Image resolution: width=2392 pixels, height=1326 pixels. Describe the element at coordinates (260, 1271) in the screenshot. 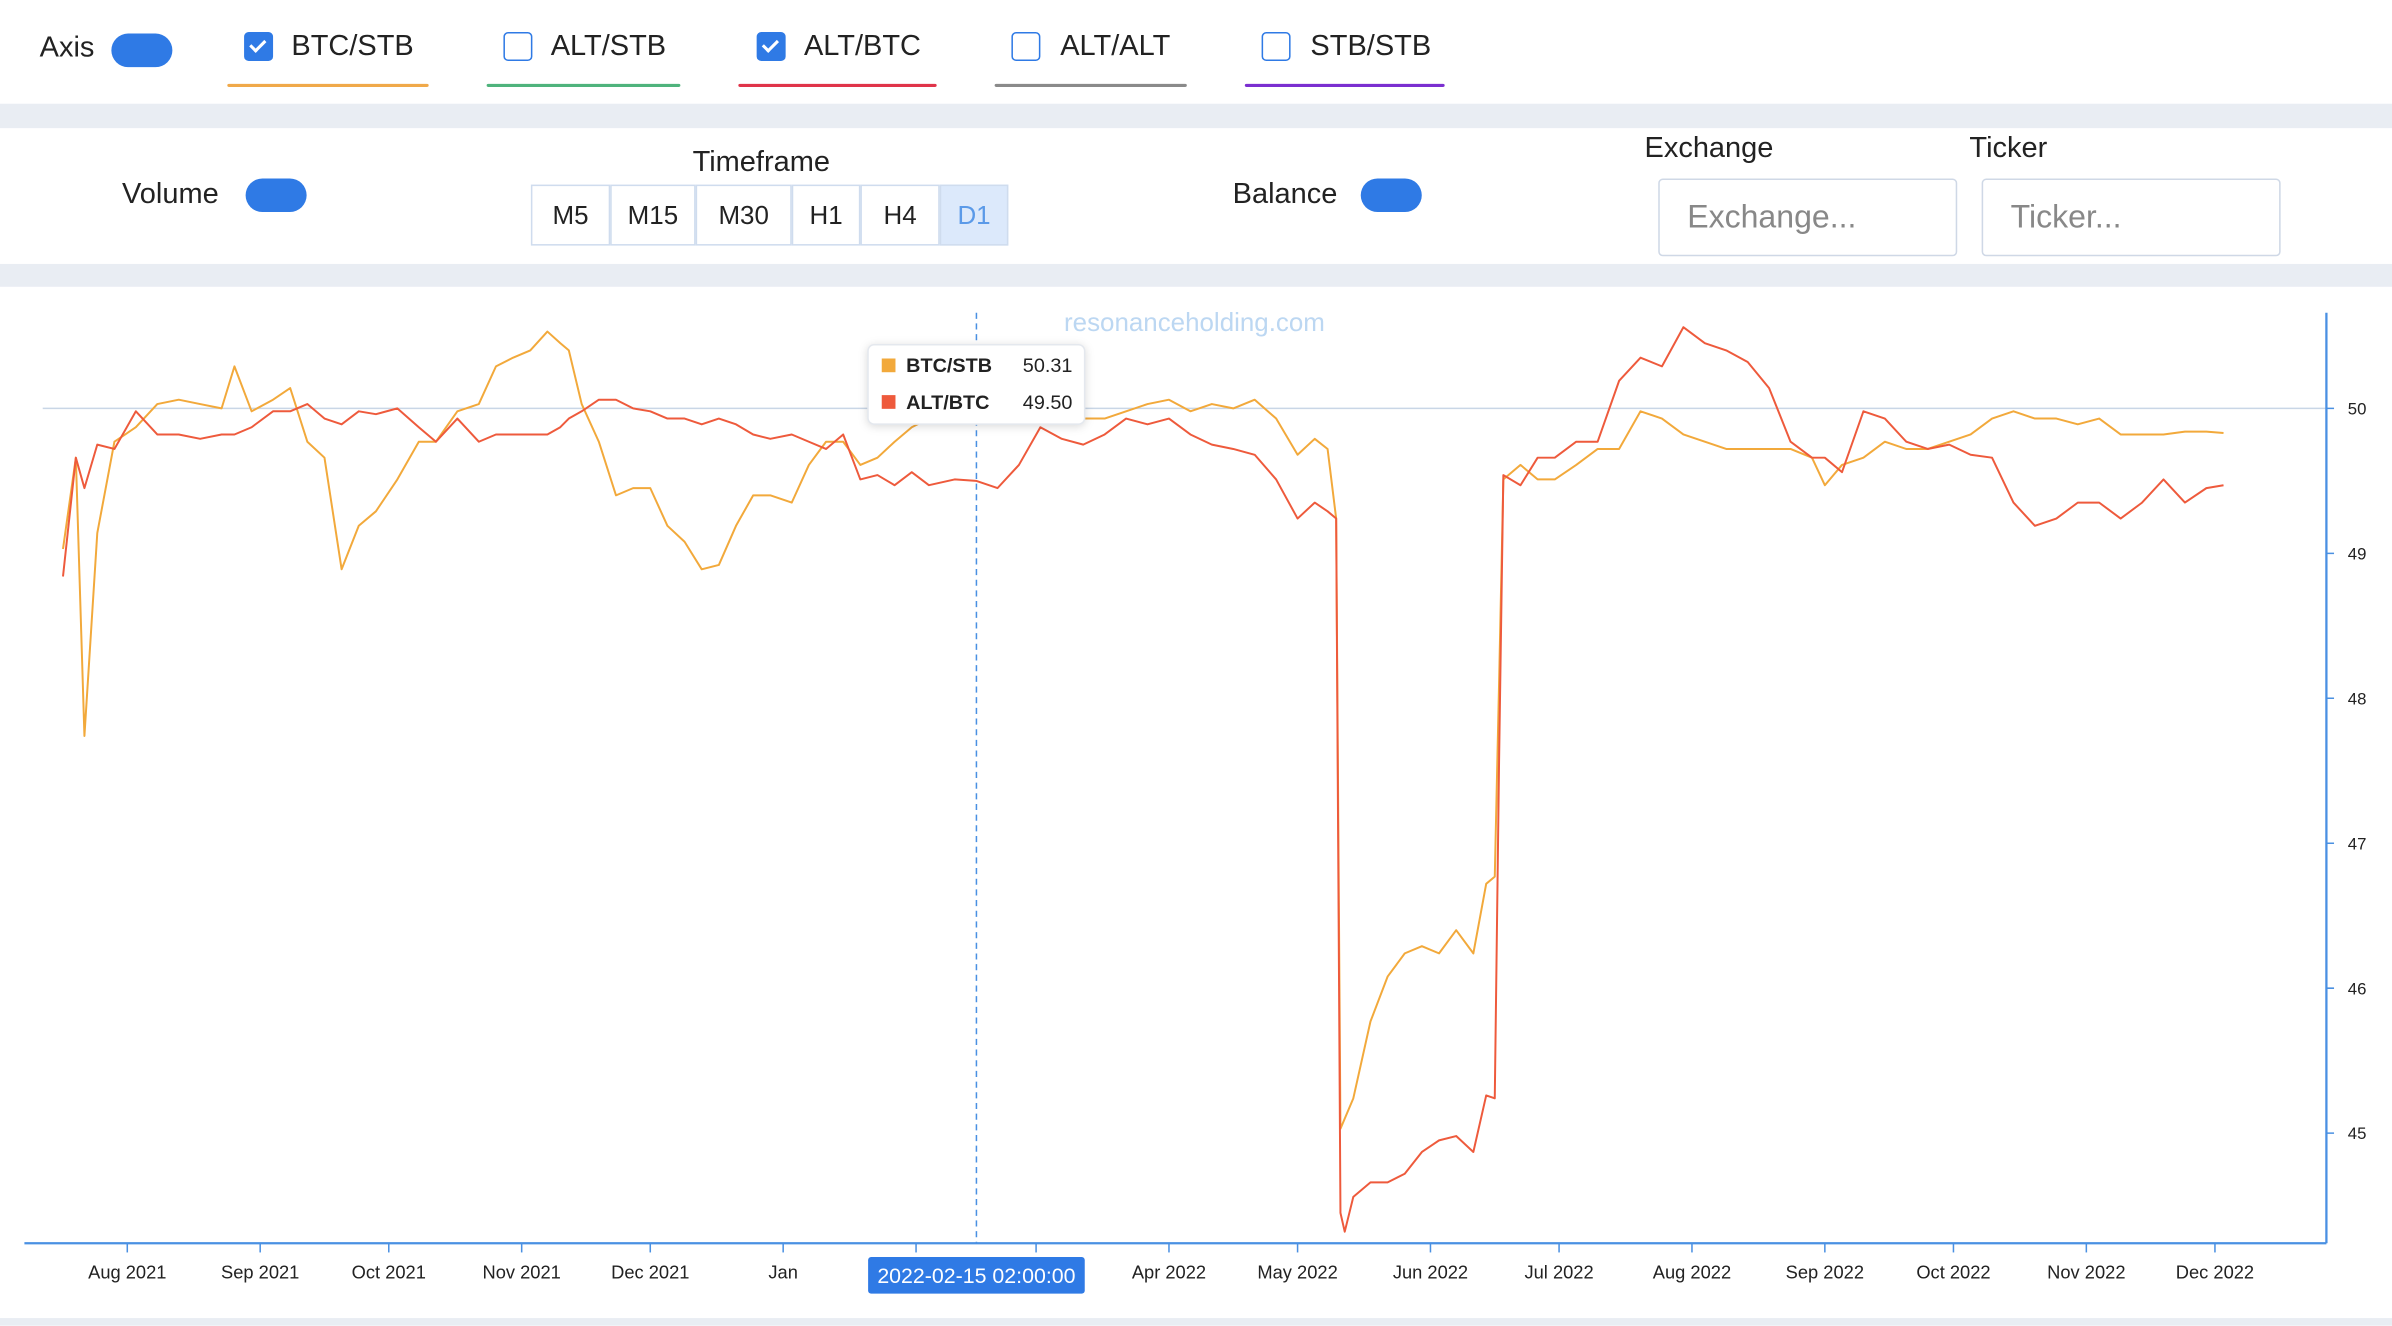

I see `x-tick-label: Sep 2021` at that location.